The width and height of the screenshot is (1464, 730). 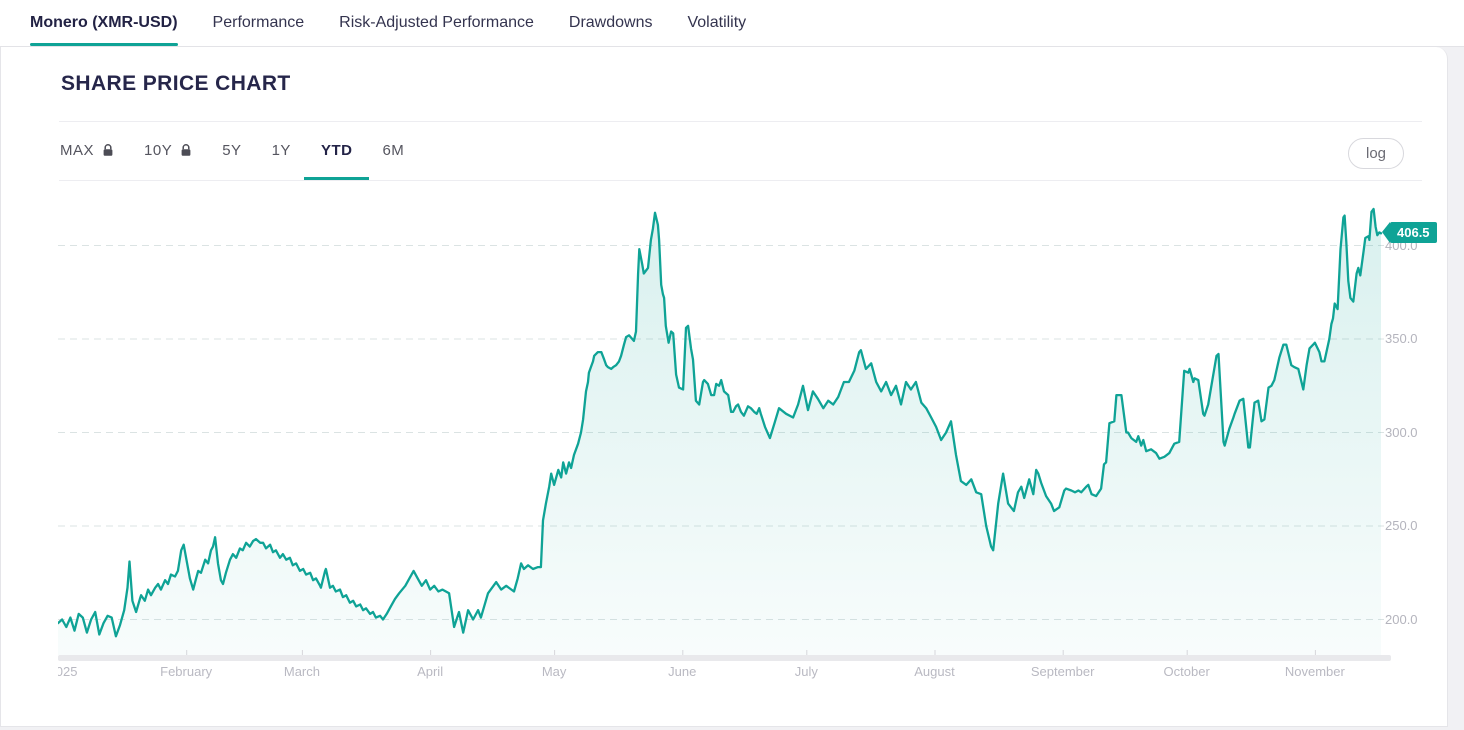 I want to click on x-axis-label-february: February, so click(x=186, y=671).